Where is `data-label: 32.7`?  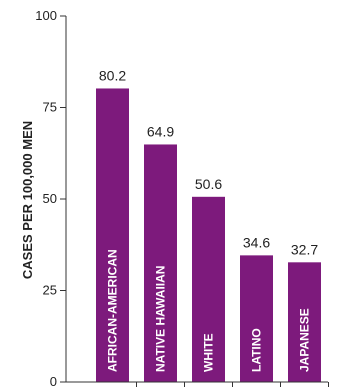
data-label: 32.7 is located at coordinates (304, 249).